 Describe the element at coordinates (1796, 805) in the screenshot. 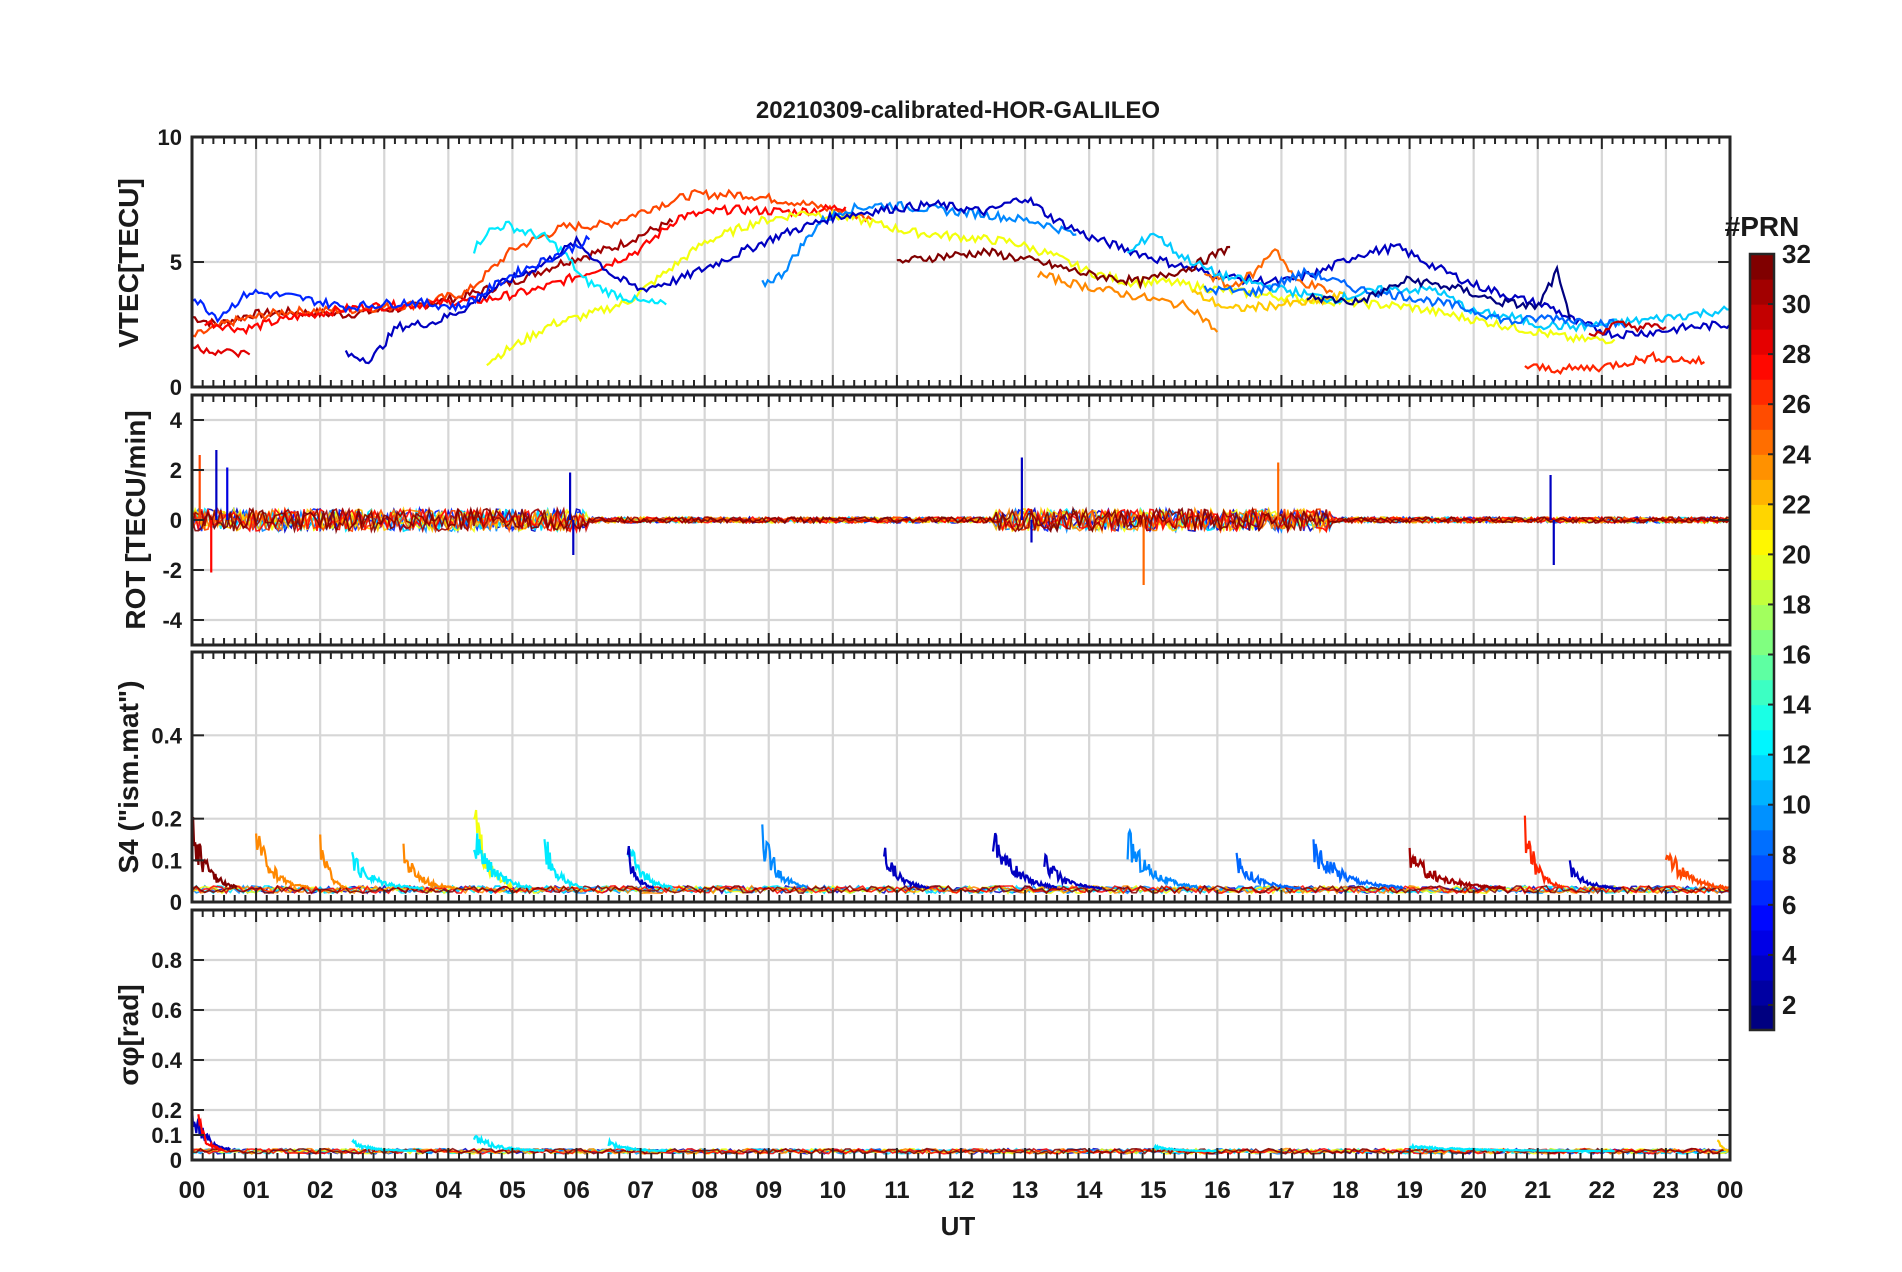

I see `colorbar-tick-label: 10` at that location.